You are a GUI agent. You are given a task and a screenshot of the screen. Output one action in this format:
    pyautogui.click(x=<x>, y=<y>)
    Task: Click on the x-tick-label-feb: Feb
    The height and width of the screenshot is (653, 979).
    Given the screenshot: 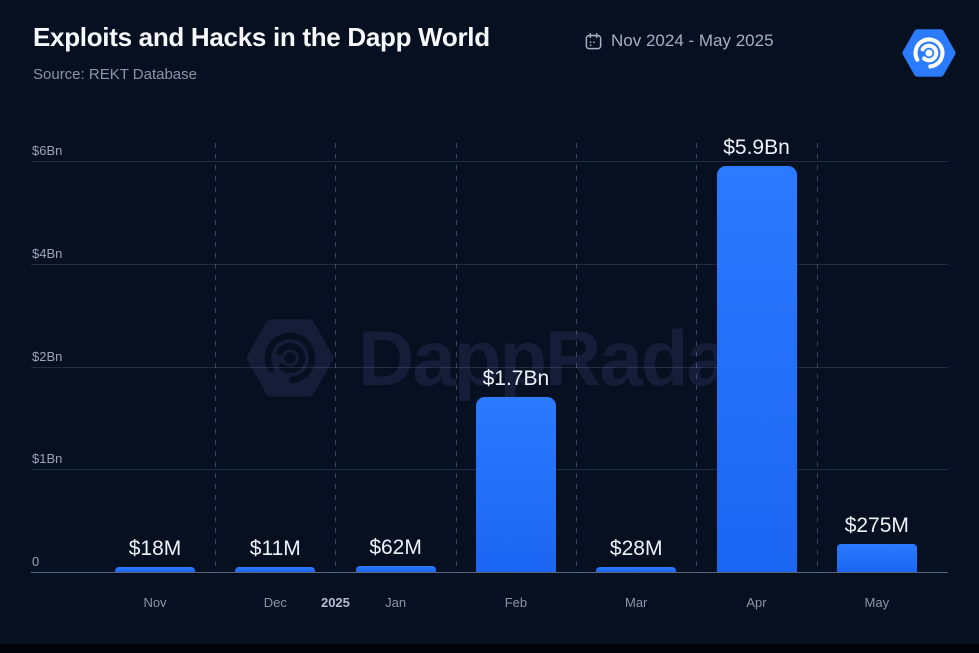 What is the action you would take?
    pyautogui.click(x=516, y=602)
    